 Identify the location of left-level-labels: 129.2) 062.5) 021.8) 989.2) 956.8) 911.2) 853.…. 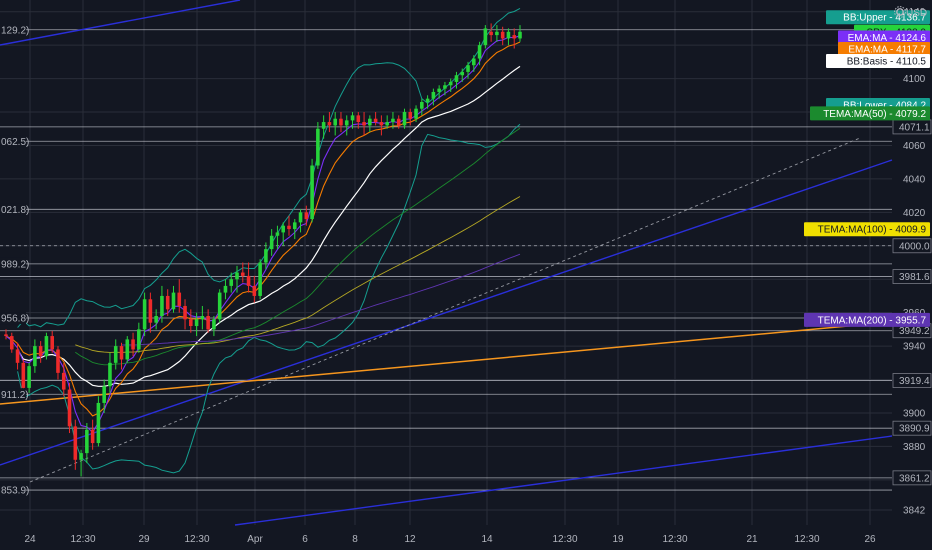
(14, 260).